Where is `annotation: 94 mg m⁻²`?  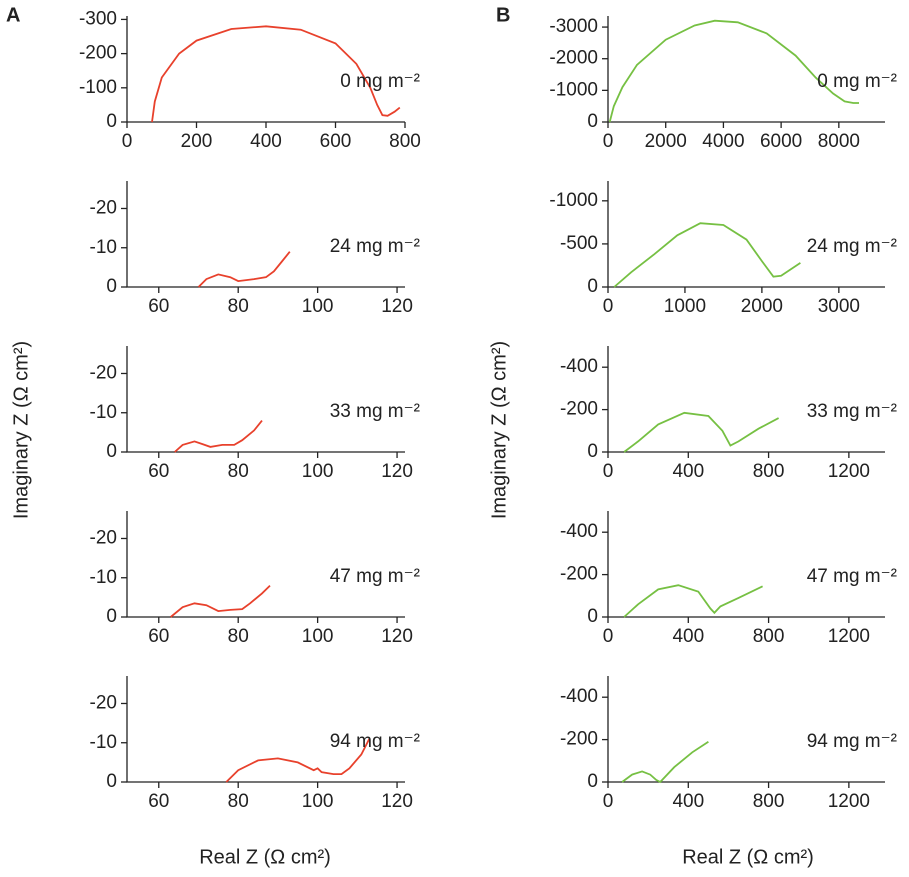
annotation: 94 mg m⁻² is located at coordinates (375, 741).